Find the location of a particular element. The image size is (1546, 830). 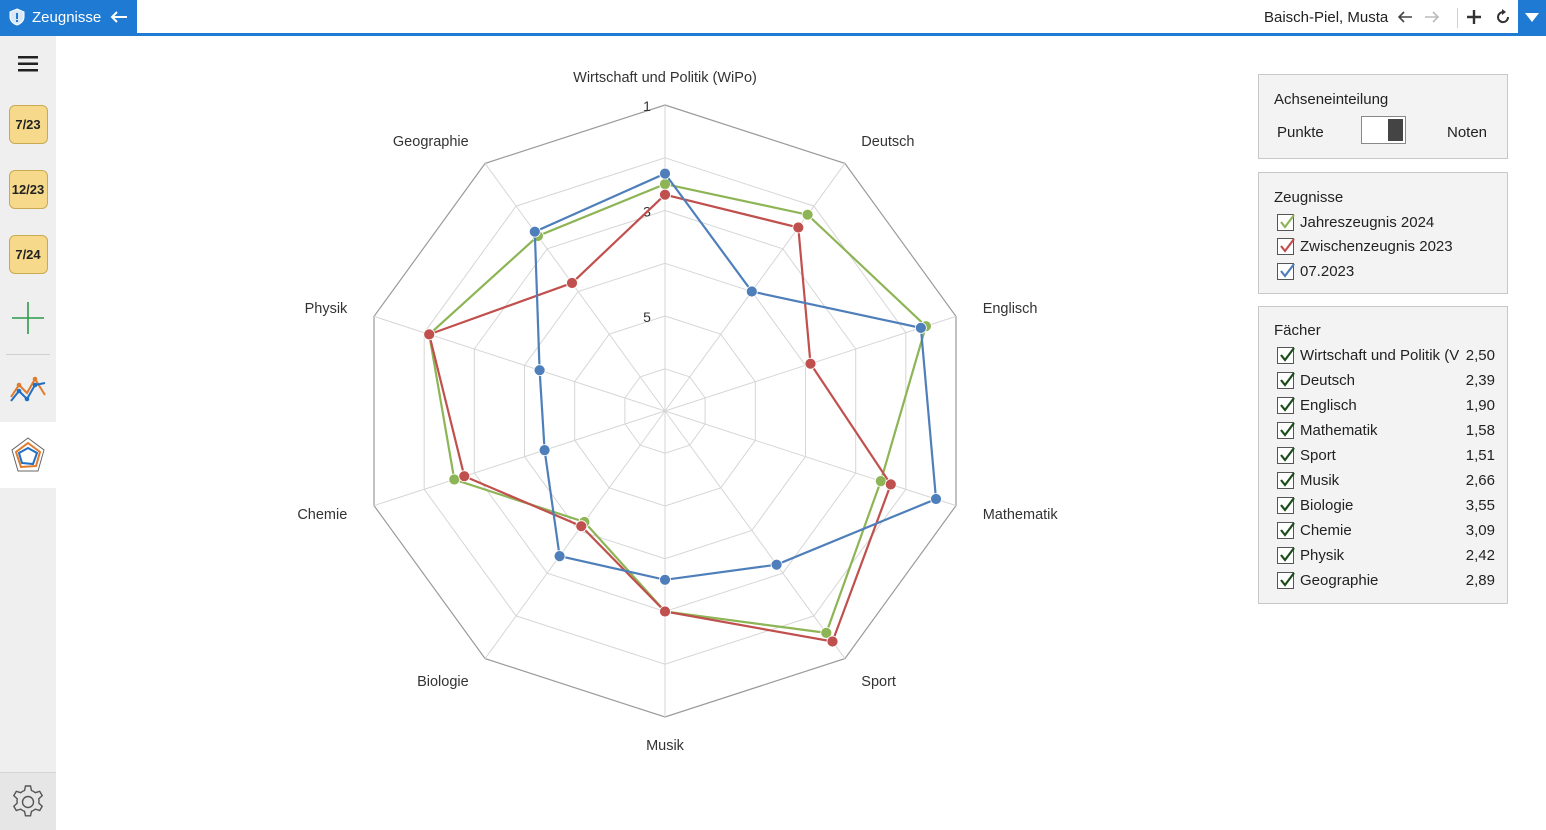

subject-row: Geographie 2,89 is located at coordinates (1386, 580).